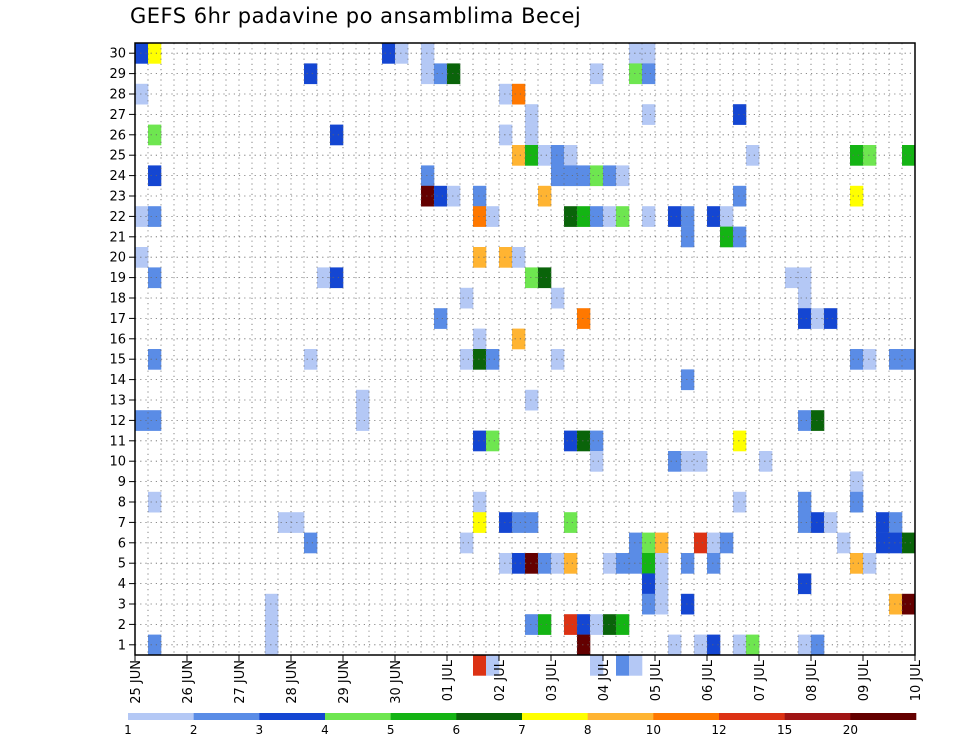 The width and height of the screenshot is (960, 742). What do you see at coordinates (188, 682) in the screenshot?
I see `x-tick-label: 26 JUN` at bounding box center [188, 682].